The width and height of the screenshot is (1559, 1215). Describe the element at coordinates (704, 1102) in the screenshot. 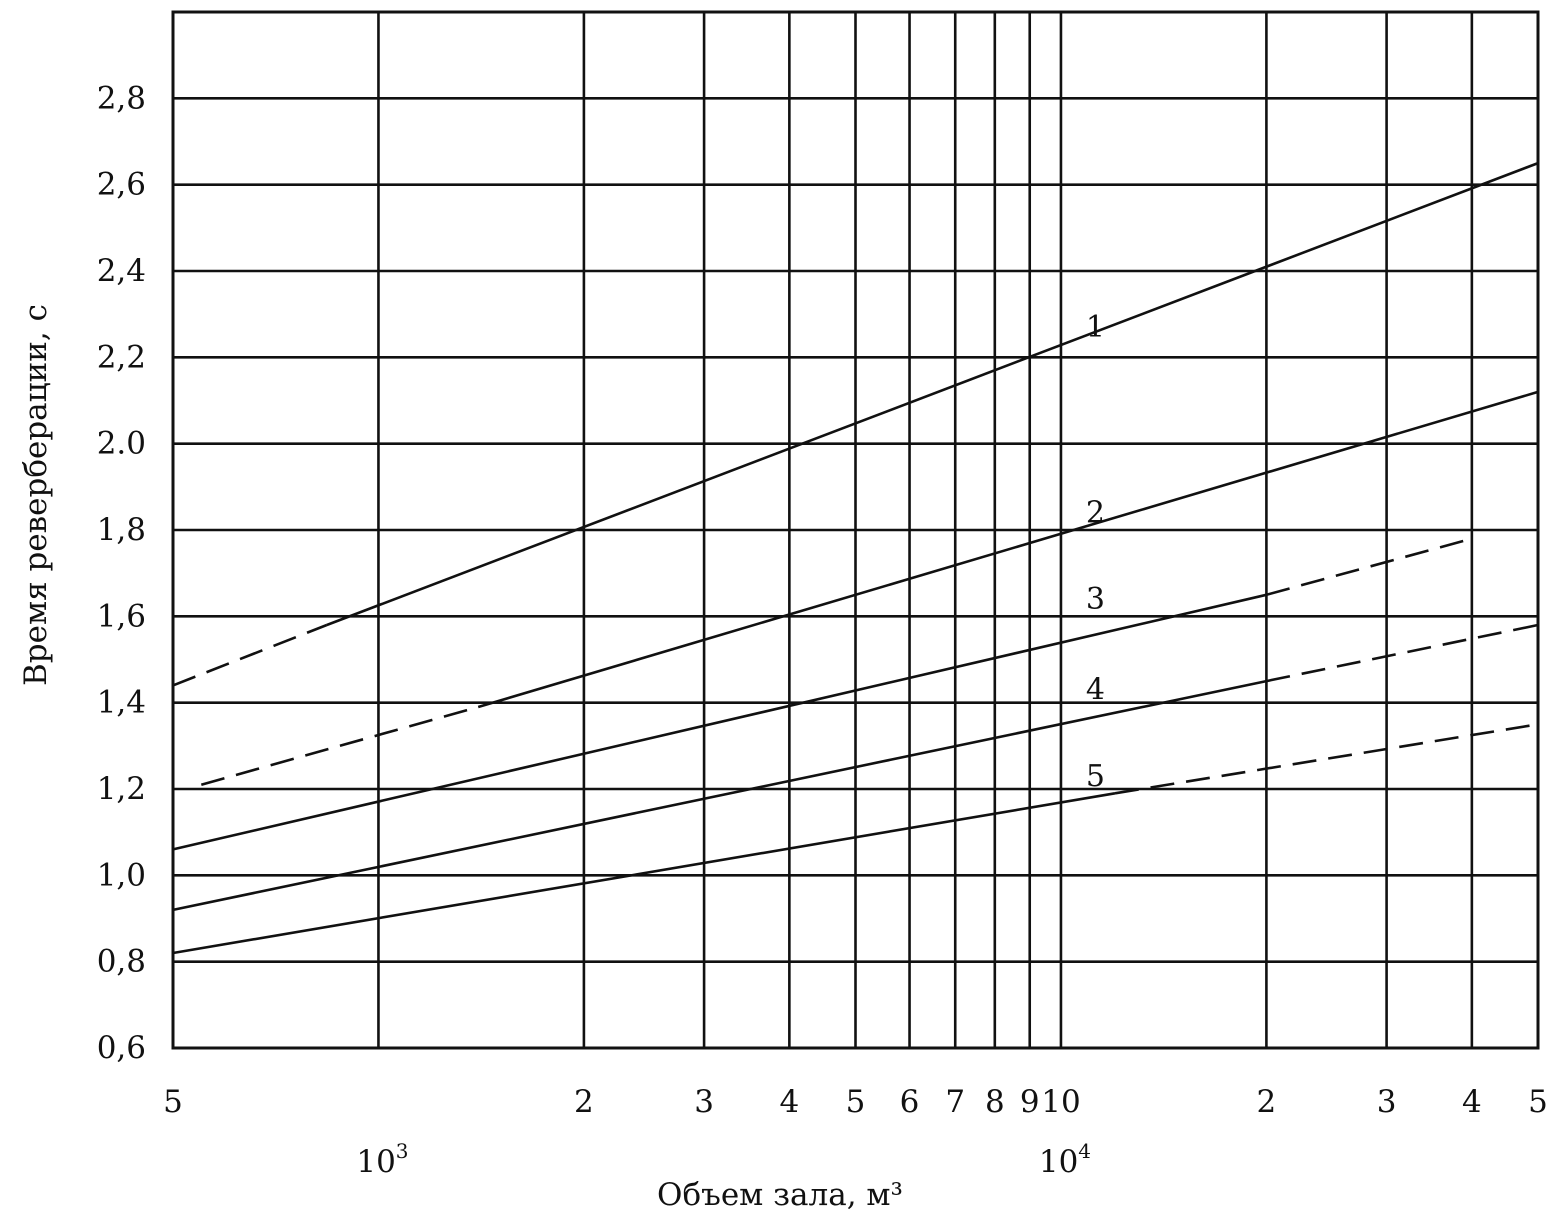

I see `x-tick-label-2: 3` at that location.